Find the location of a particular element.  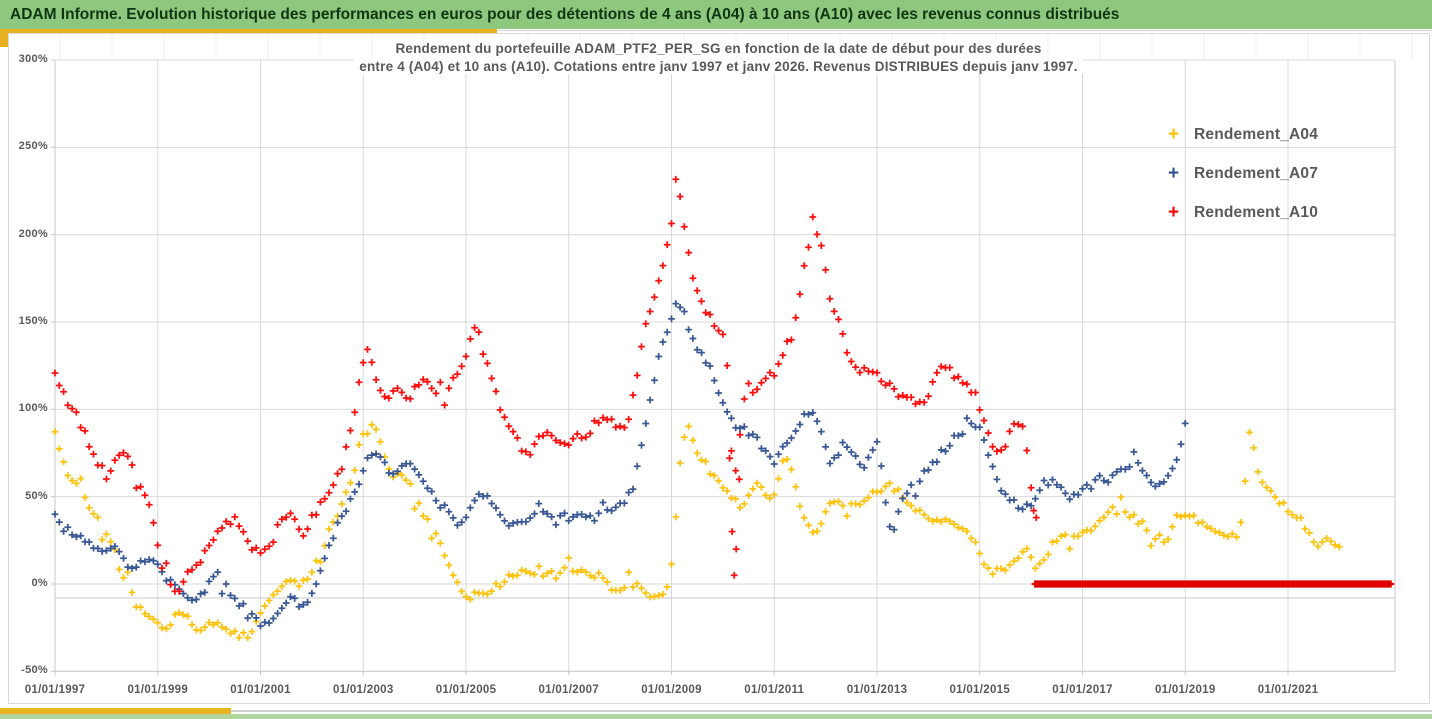

legend-label: Rendement_A10 is located at coordinates (1256, 212).